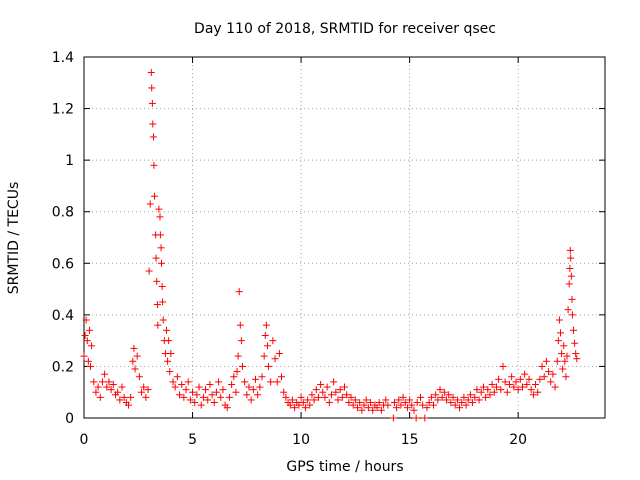  Describe the element at coordinates (84, 440) in the screenshot. I see `x-tick-label: 0` at that location.